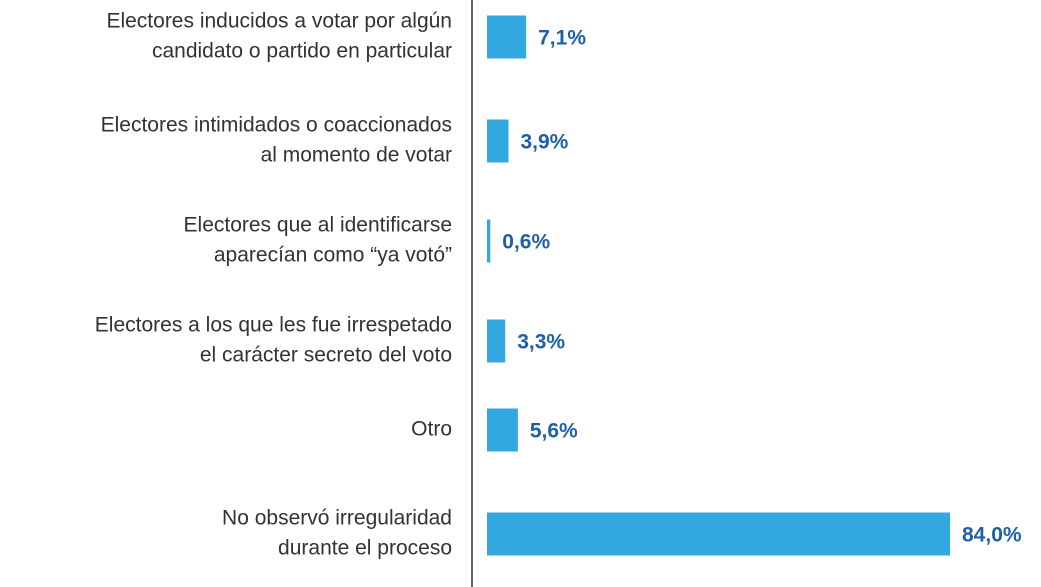  I want to click on value-label: 5,6%, so click(554, 431).